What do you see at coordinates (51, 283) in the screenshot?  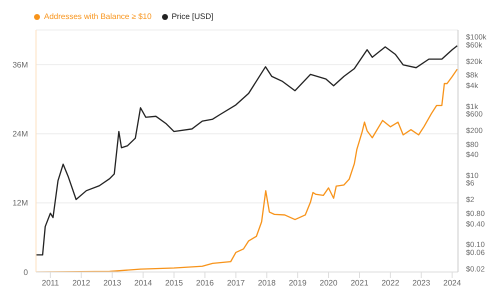 I see `x-tick-label: 2011` at bounding box center [51, 283].